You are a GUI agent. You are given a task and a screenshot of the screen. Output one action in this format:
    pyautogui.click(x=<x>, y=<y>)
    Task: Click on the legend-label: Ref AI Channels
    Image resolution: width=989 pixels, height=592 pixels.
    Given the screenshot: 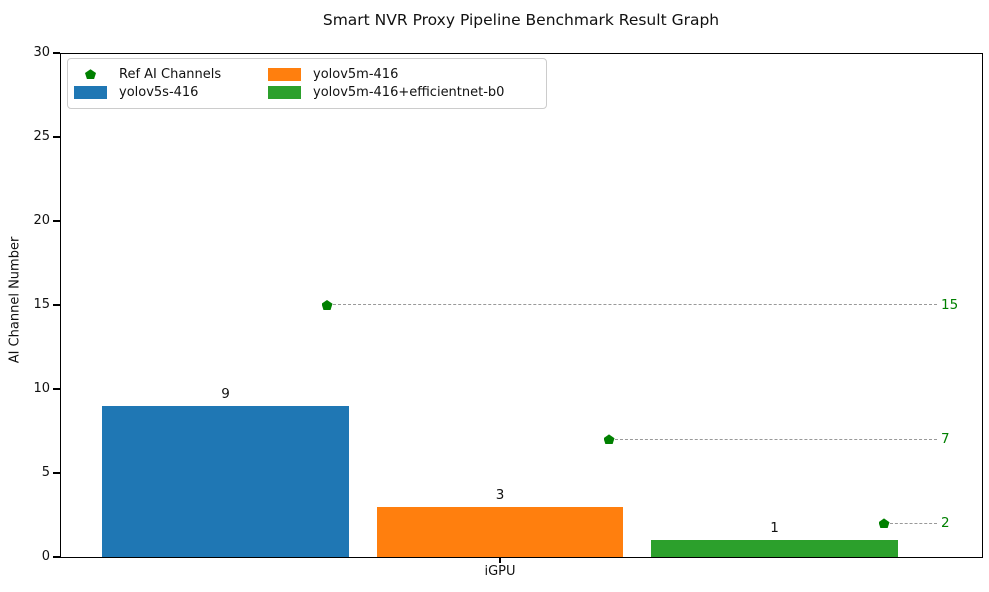 What is the action you would take?
    pyautogui.click(x=170, y=74)
    